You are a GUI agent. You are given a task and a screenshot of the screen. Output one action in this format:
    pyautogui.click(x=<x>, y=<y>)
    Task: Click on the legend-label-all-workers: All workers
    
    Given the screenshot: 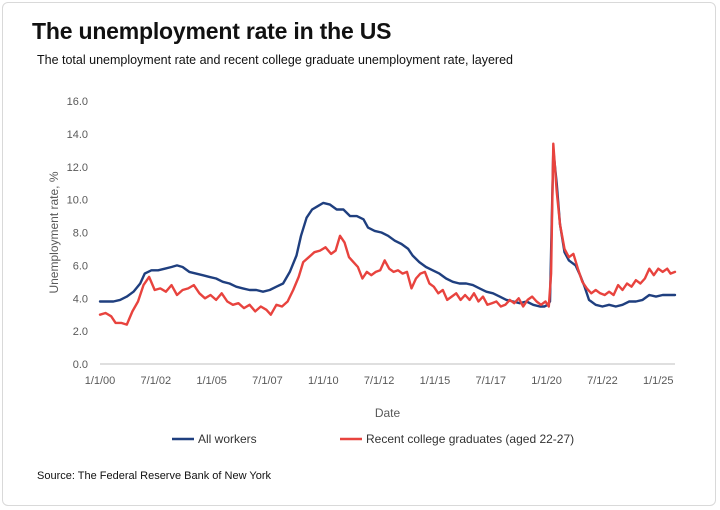 What is the action you would take?
    pyautogui.click(x=227, y=439)
    